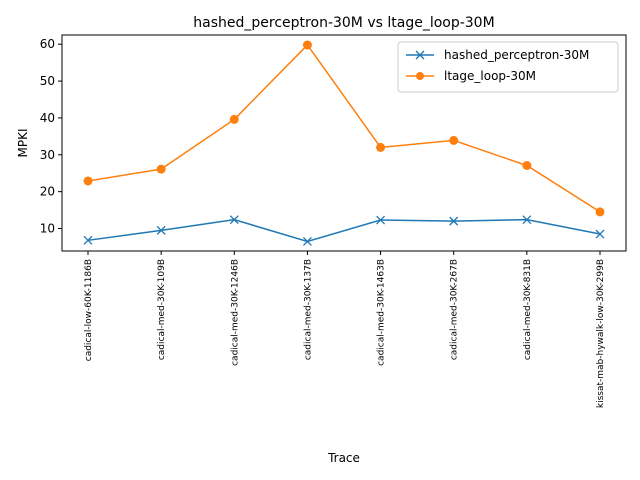  I want to click on y-tick-label: 40, so click(47, 118).